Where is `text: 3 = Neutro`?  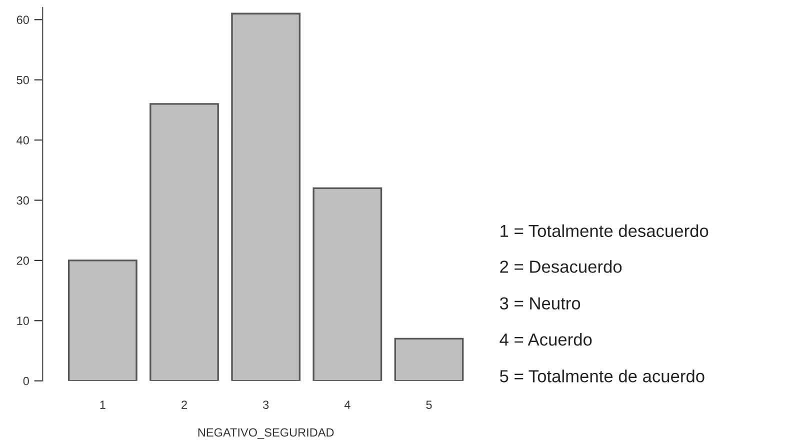 text: 3 = Neutro is located at coordinates (540, 303).